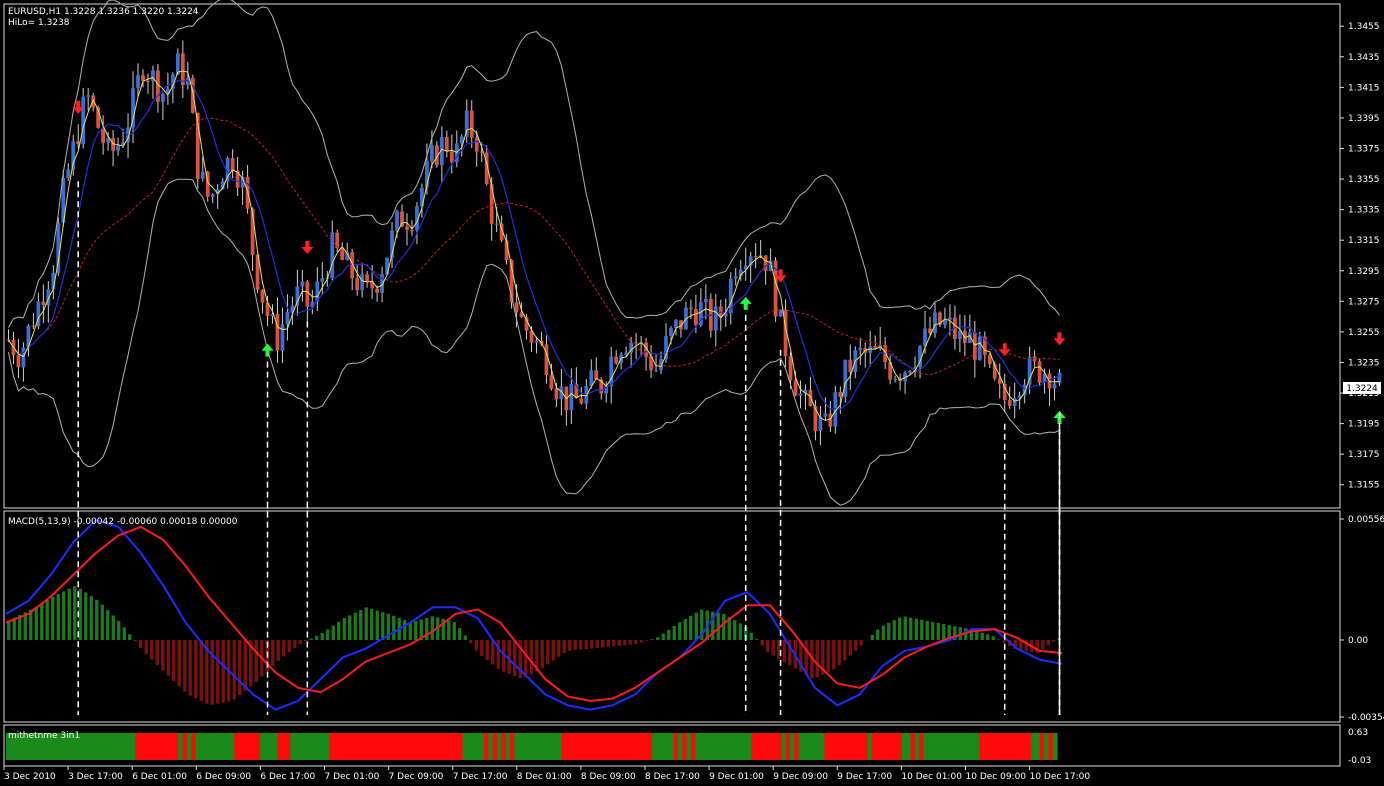 This screenshot has width=1384, height=786. What do you see at coordinates (1364, 180) in the screenshot?
I see `price-tick-label: 1.3355` at bounding box center [1364, 180].